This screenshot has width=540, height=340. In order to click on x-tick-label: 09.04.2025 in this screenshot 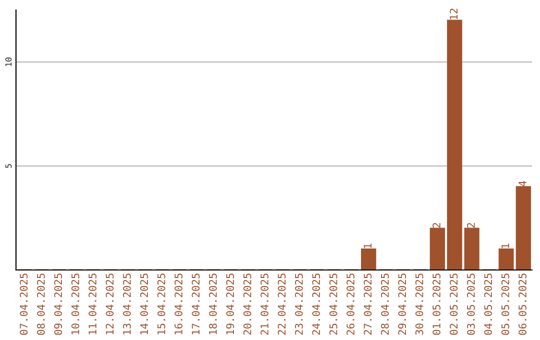, I will do `click(58, 304)`.